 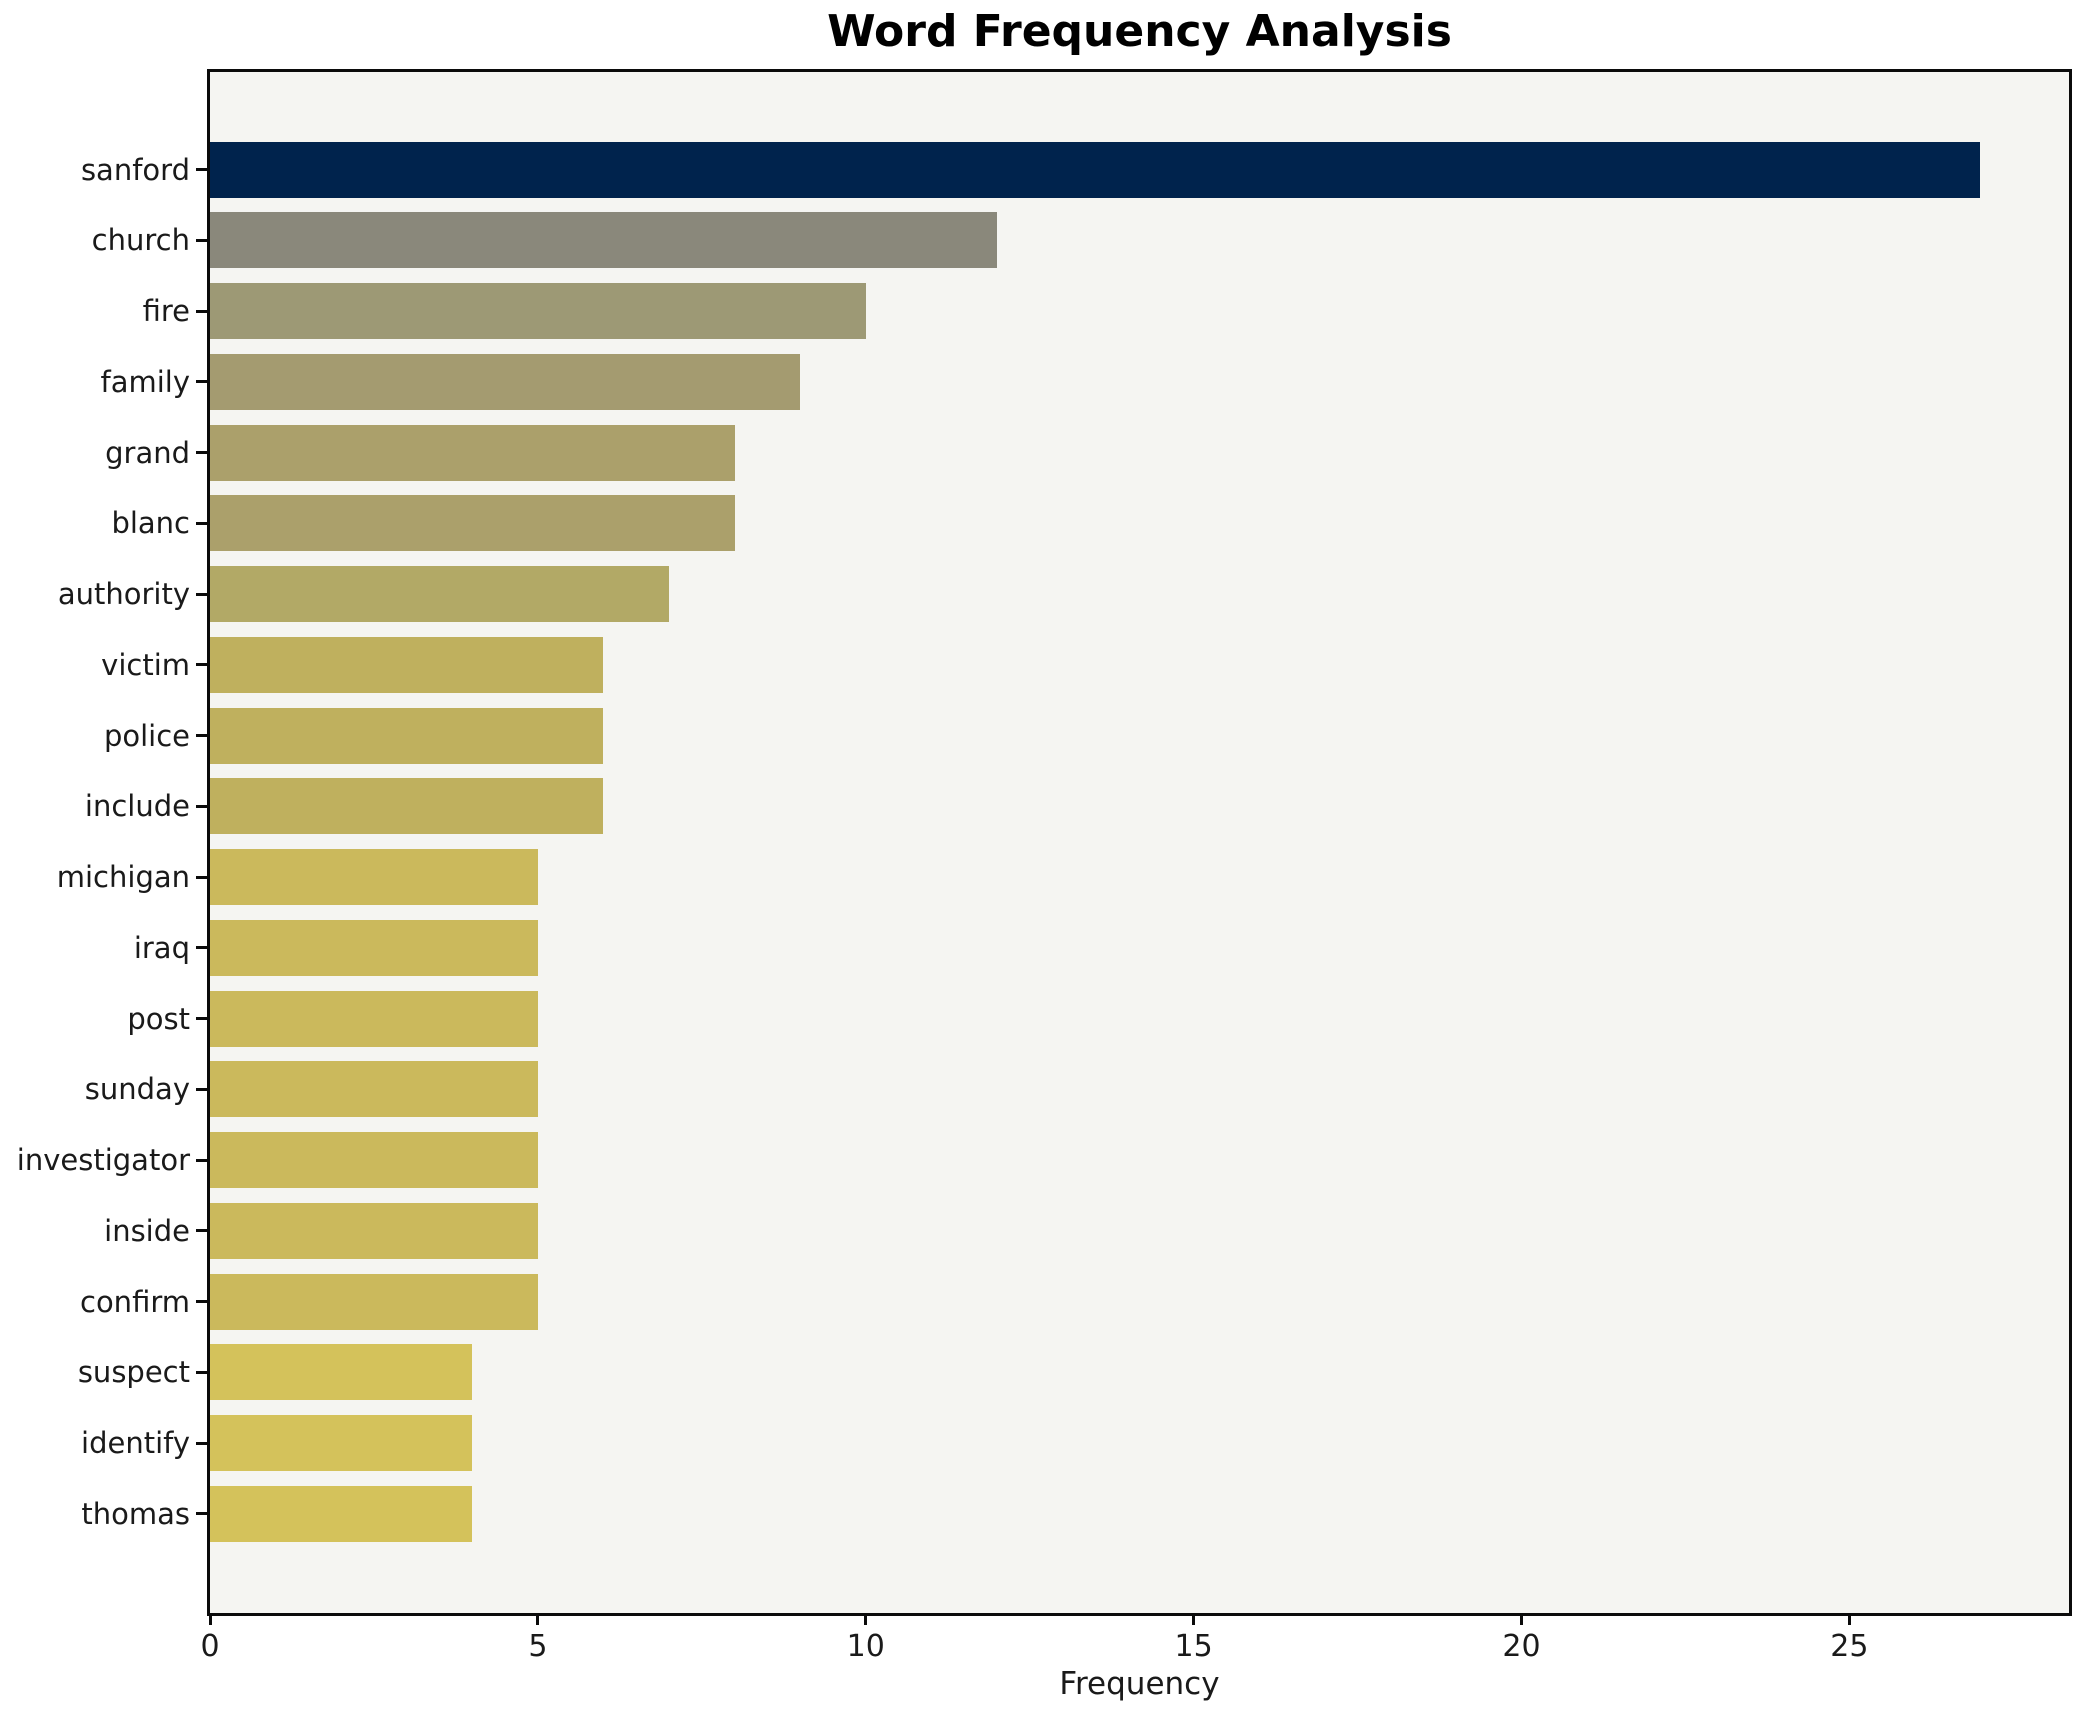 What do you see at coordinates (865, 1646) in the screenshot?
I see `x-tick-label-10: 10` at bounding box center [865, 1646].